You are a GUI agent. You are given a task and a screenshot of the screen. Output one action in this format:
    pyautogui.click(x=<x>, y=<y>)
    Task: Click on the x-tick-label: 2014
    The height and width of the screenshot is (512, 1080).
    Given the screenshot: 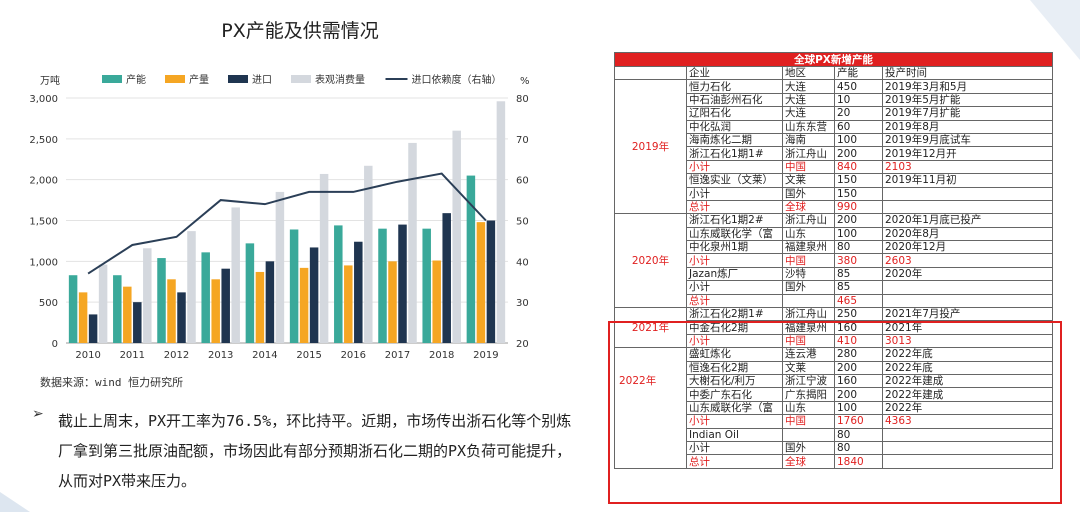 What is the action you would take?
    pyautogui.click(x=264, y=355)
    